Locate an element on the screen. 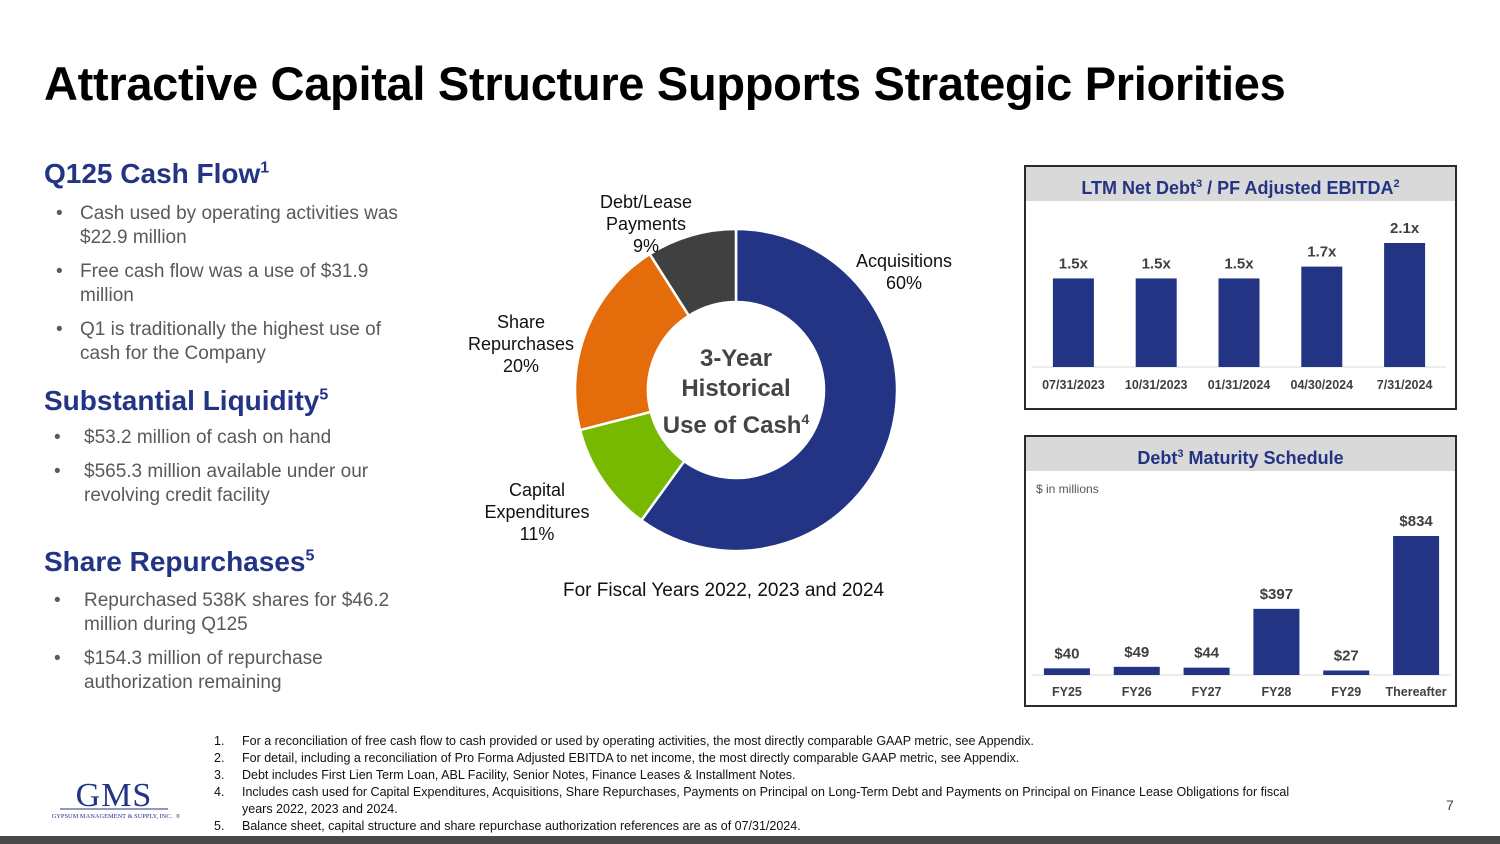 Image resolution: width=1500 pixels, height=844 pixels. x-tick-label: FY25 is located at coordinates (1067, 692).